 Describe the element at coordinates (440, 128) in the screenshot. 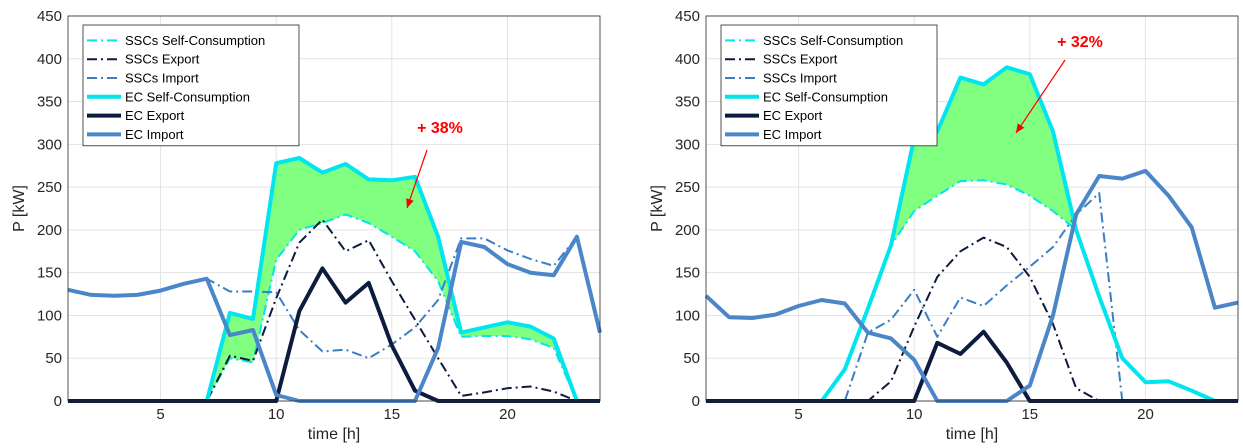

I see `annotation-label: + 38%` at that location.